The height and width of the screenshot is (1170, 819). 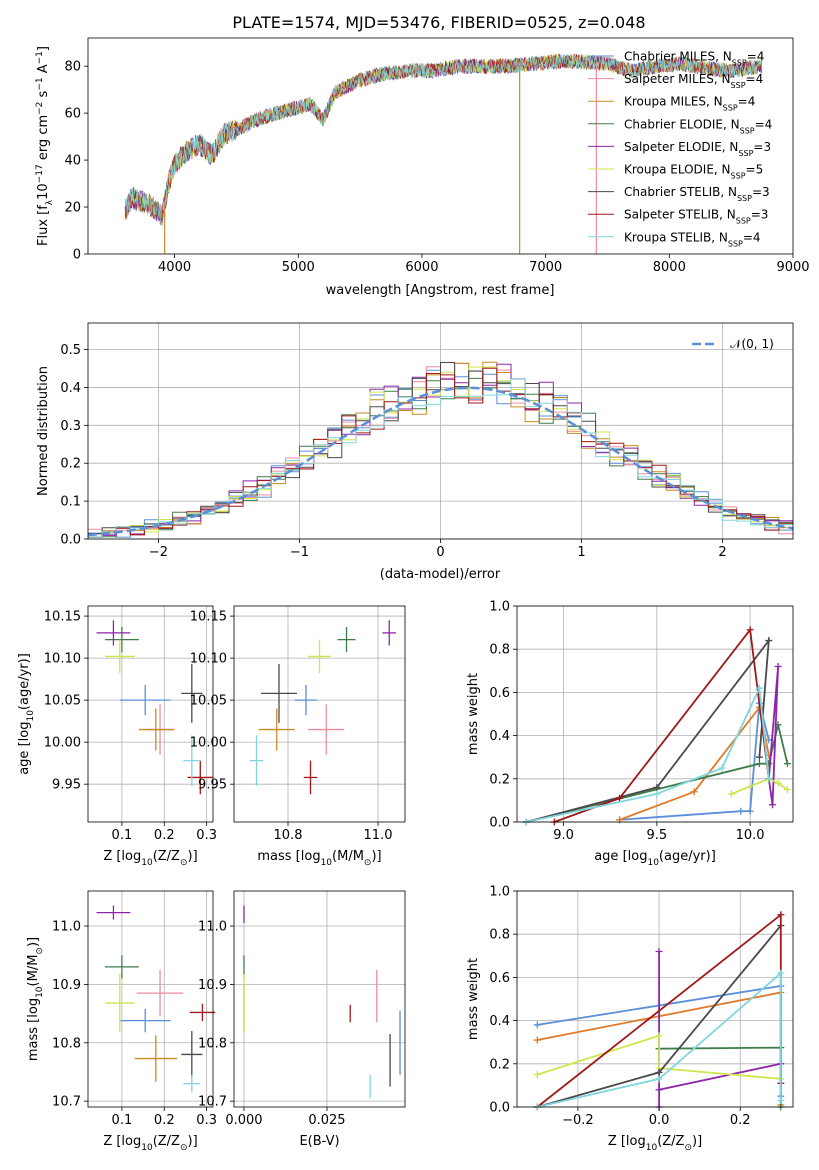 I want to click on y-tick-label: 80, so click(x=72, y=67).